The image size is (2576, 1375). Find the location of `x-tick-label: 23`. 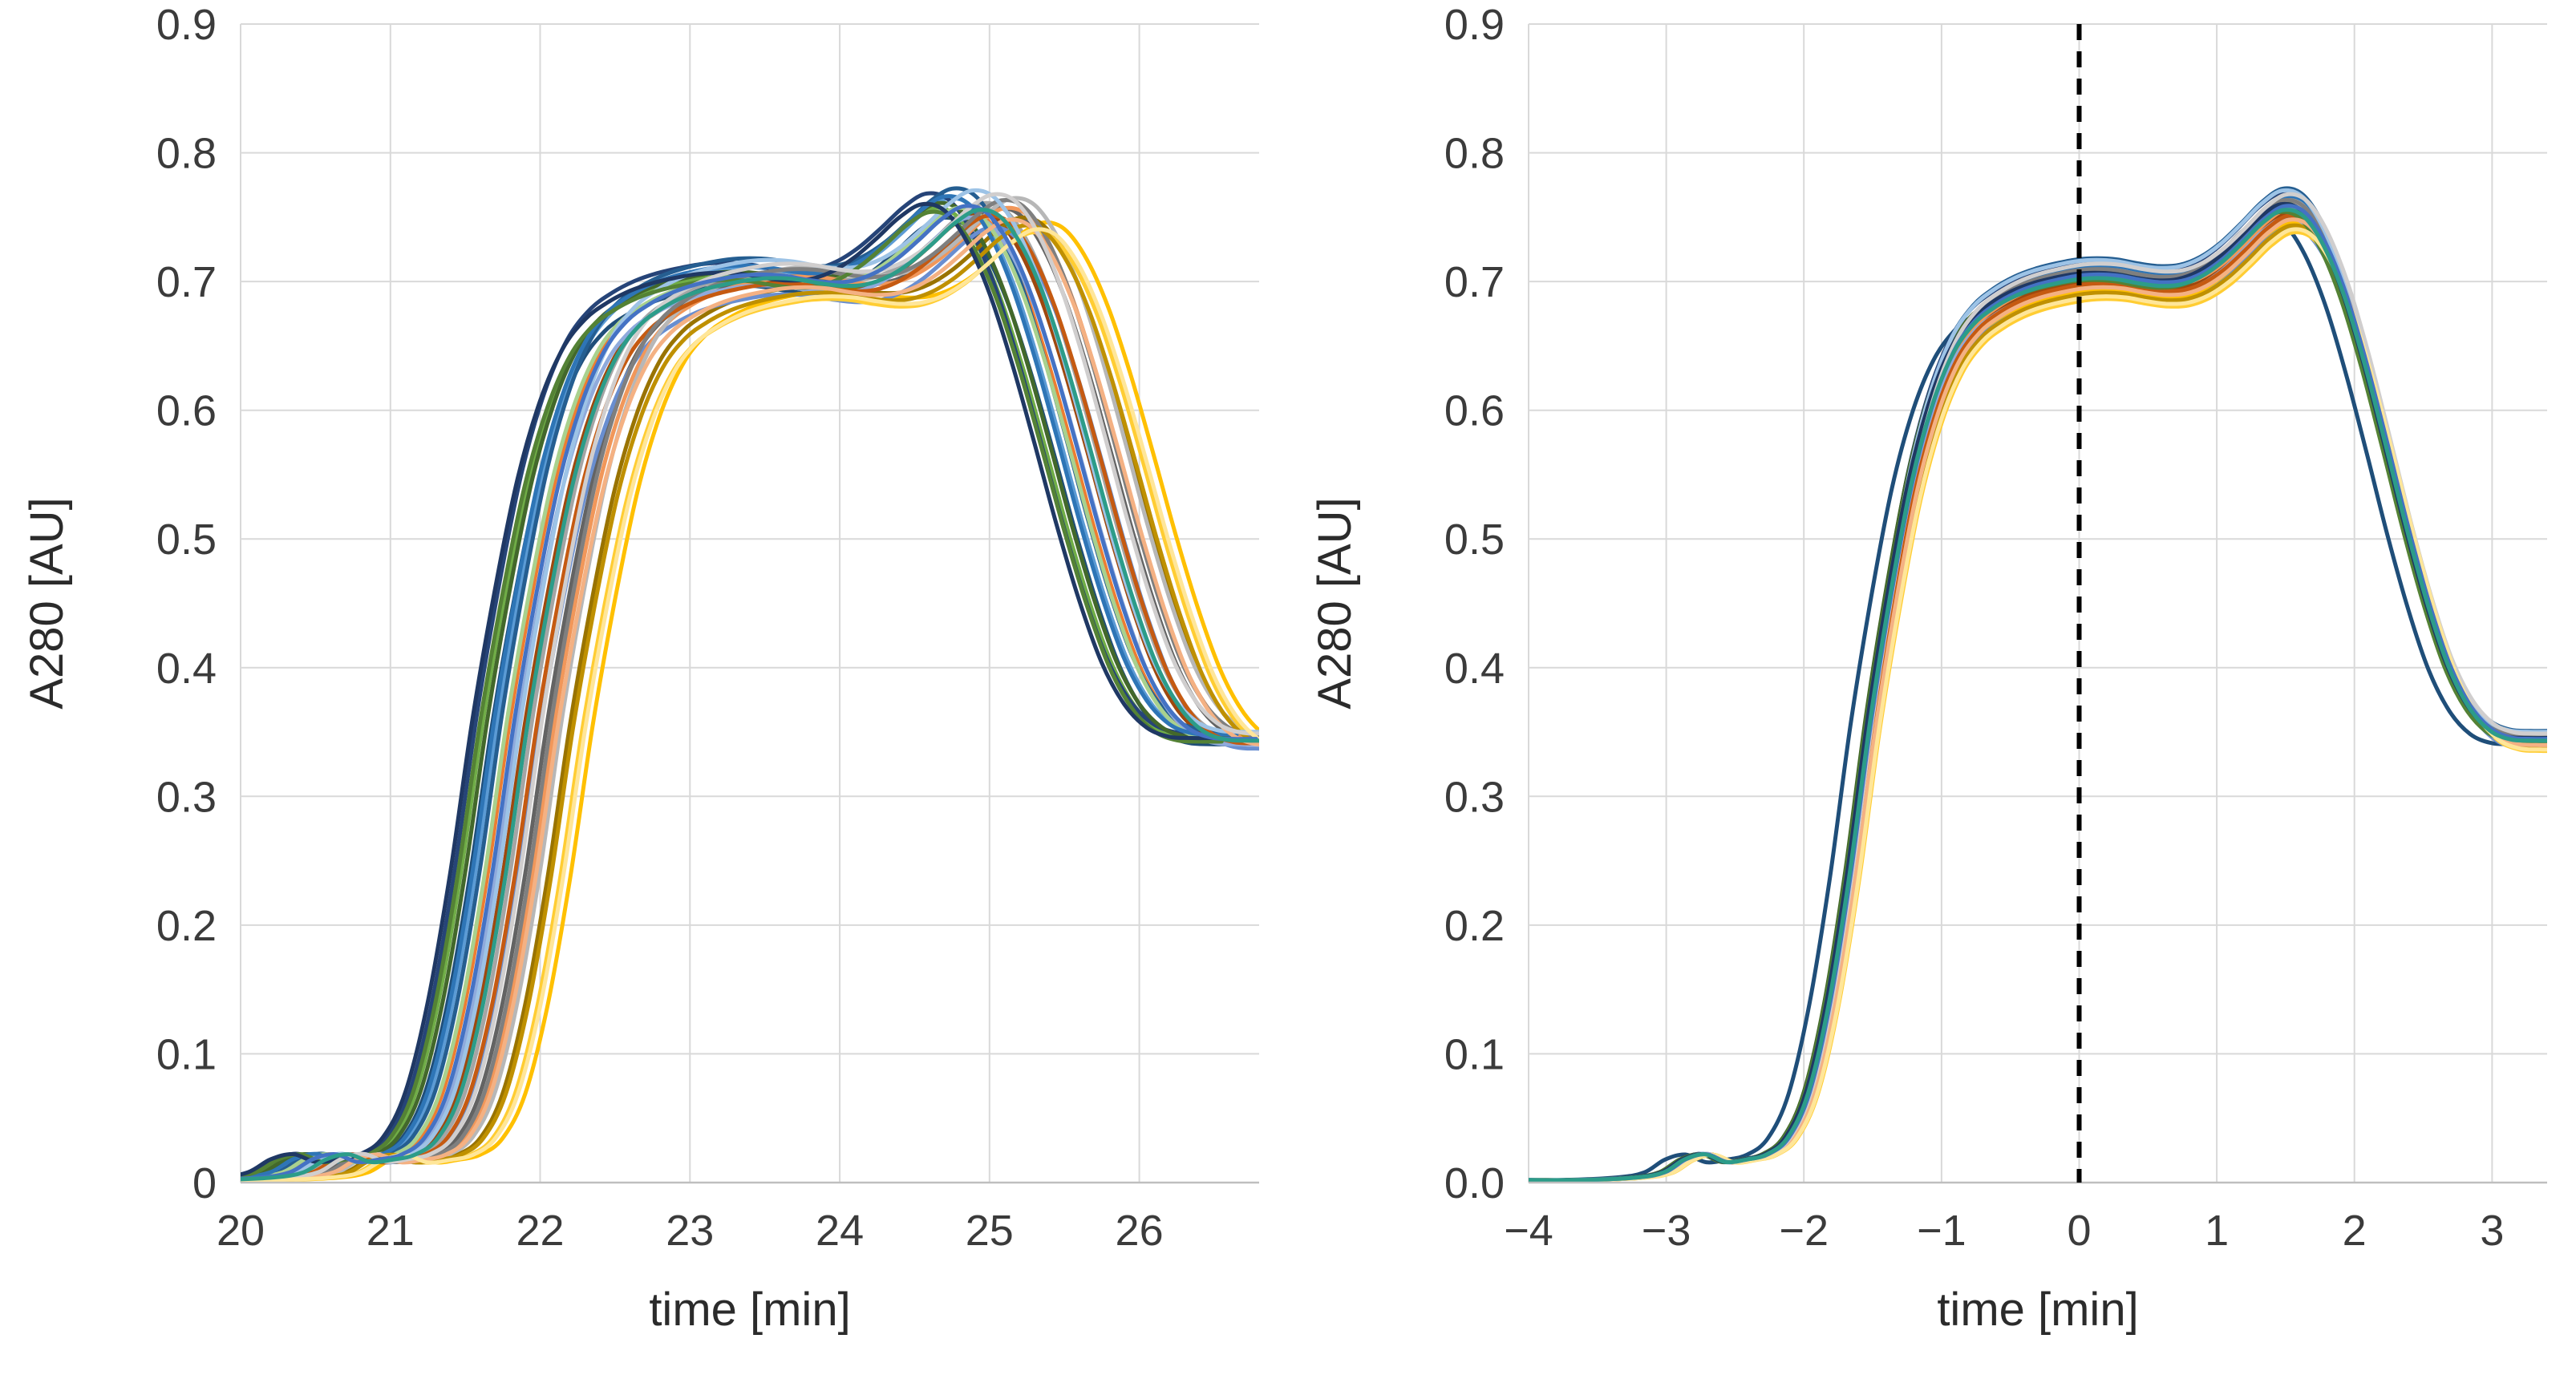

x-tick-label: 23 is located at coordinates (690, 1231).